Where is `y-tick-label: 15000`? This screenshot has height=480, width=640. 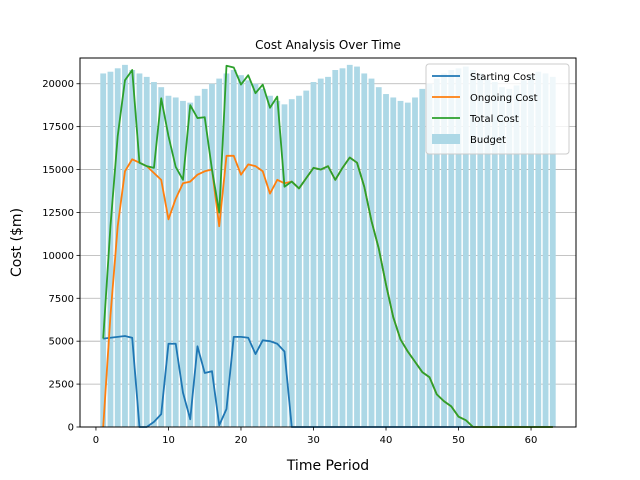 y-tick-label: 15000 is located at coordinates (58, 170).